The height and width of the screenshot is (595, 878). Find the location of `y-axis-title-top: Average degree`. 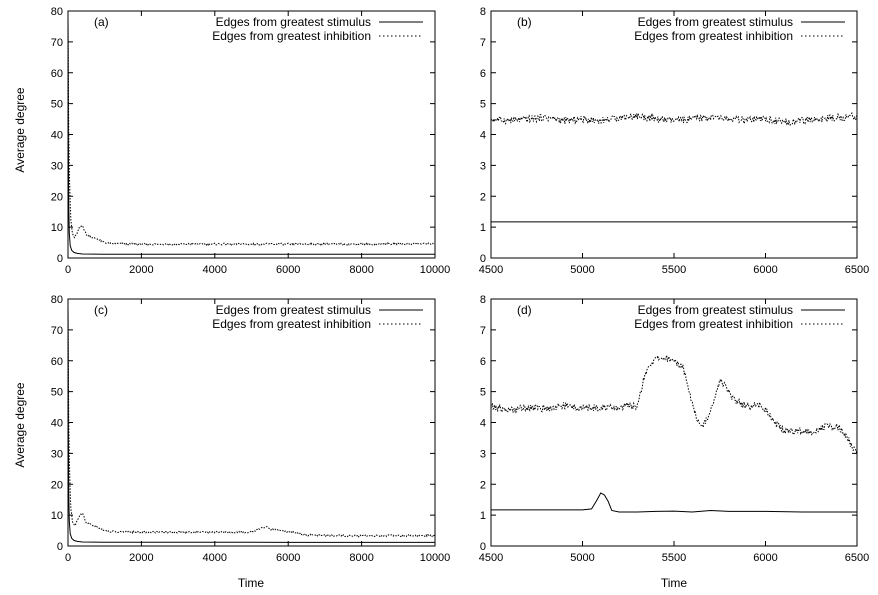

y-axis-title-top: Average degree is located at coordinates (20, 130).